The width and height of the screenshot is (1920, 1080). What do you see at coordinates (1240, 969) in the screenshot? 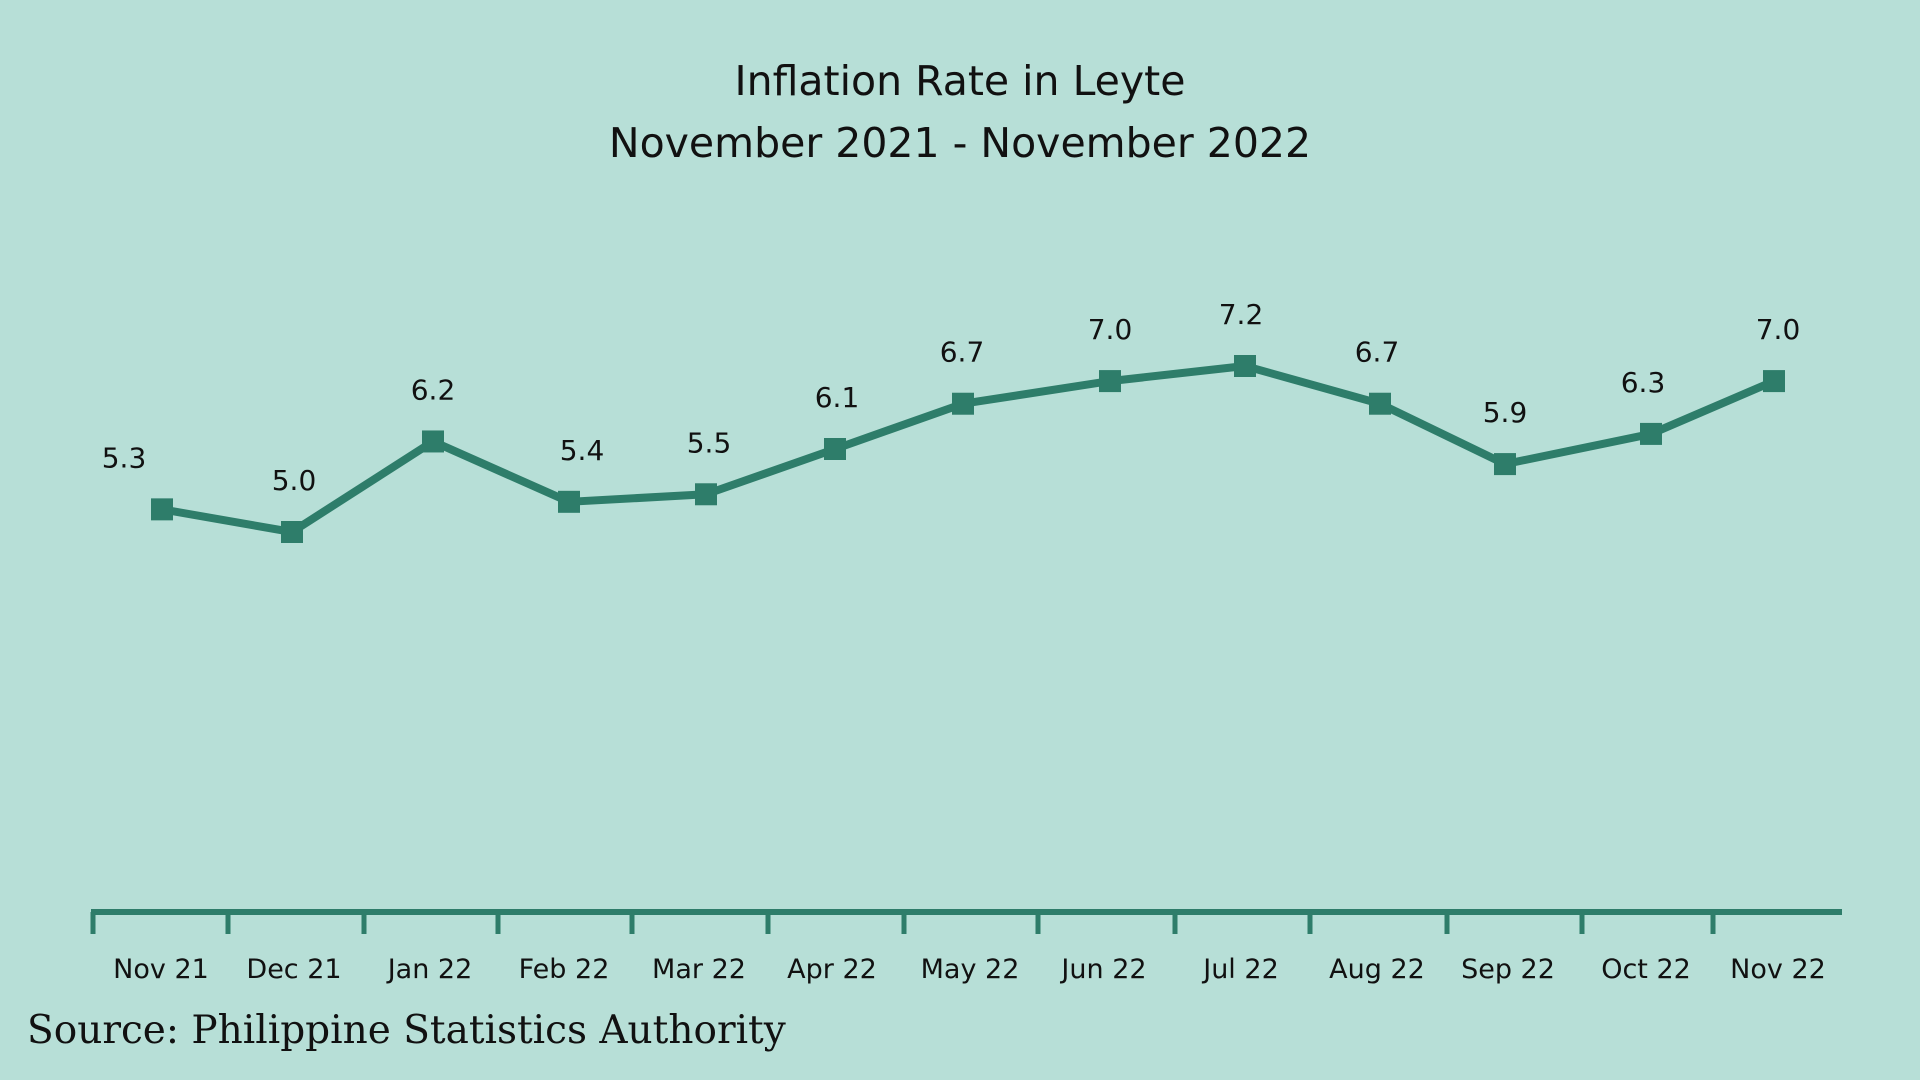
I see `x-tick-label: Jul 22` at bounding box center [1240, 969].